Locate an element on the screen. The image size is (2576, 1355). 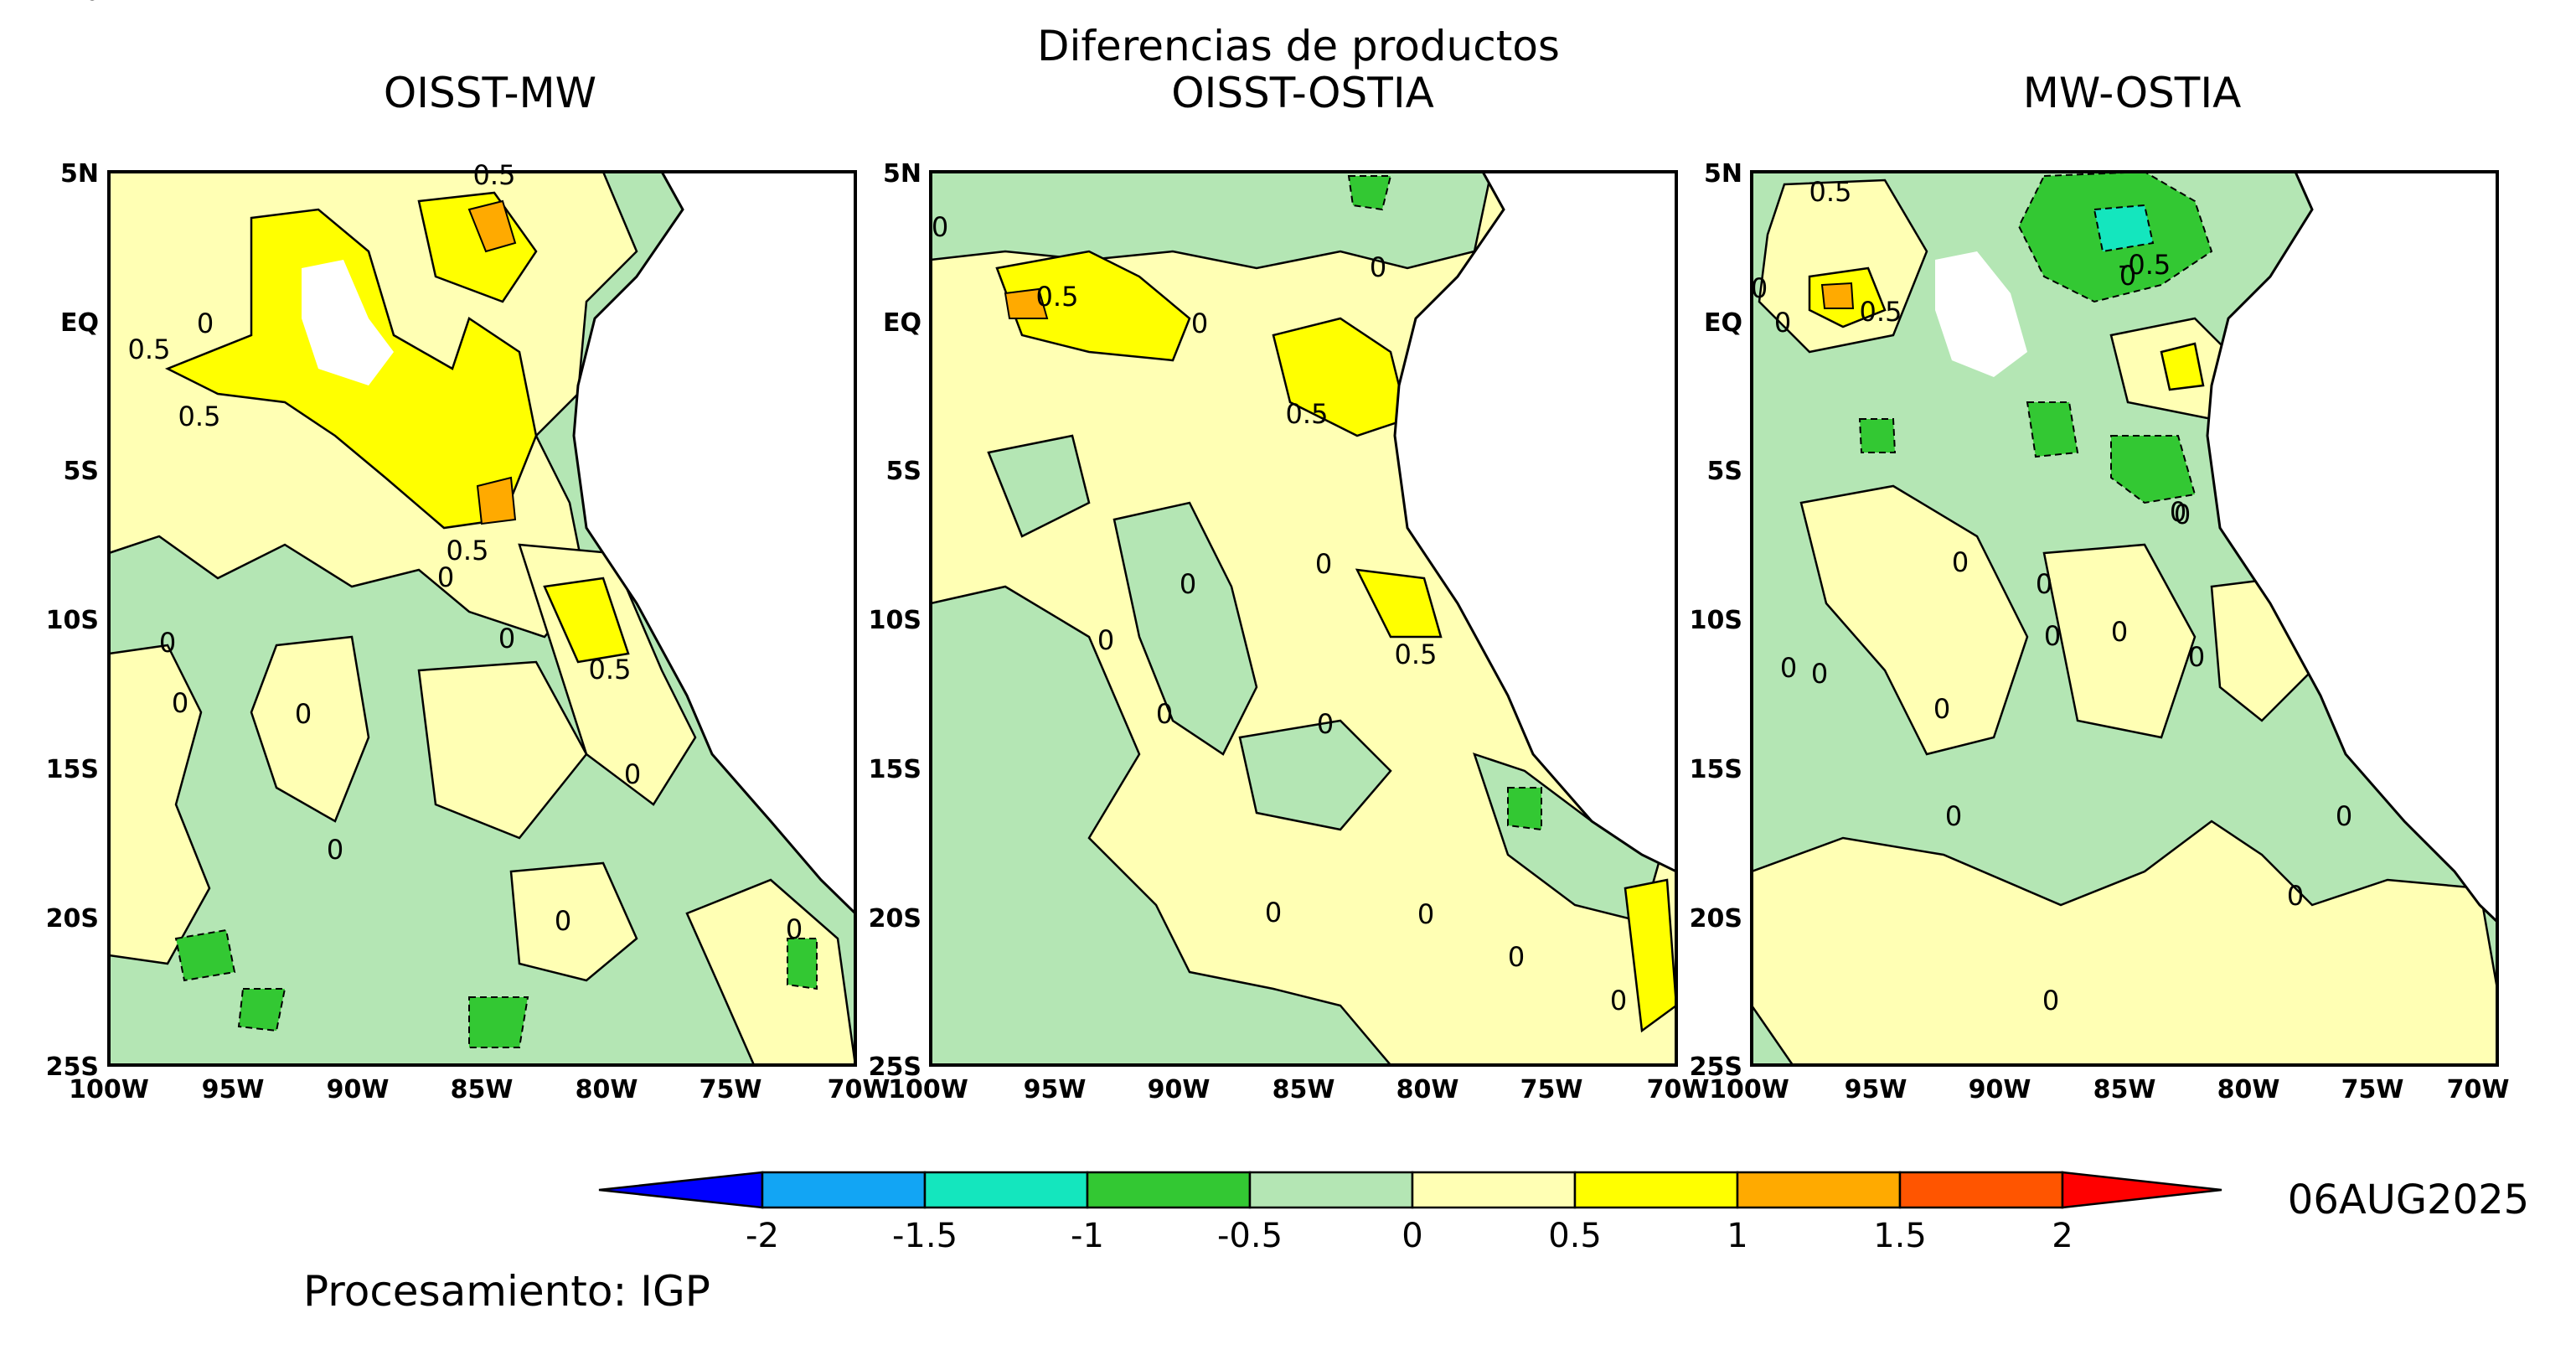
colorbar-tick-label: -1.5 is located at coordinates (925, 1236).